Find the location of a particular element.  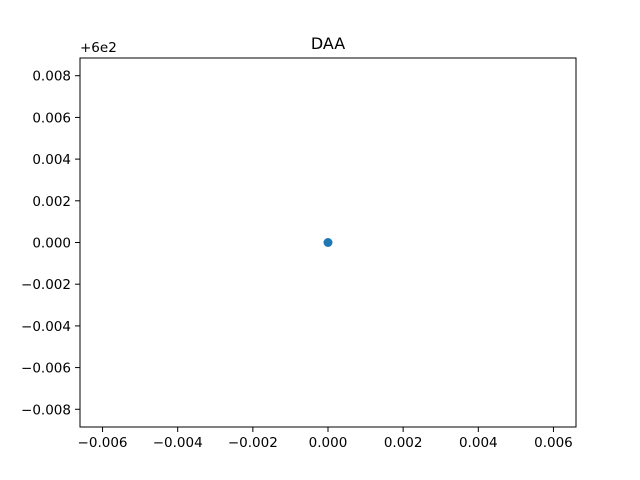

x-tick-label: −0.002 is located at coordinates (253, 443).